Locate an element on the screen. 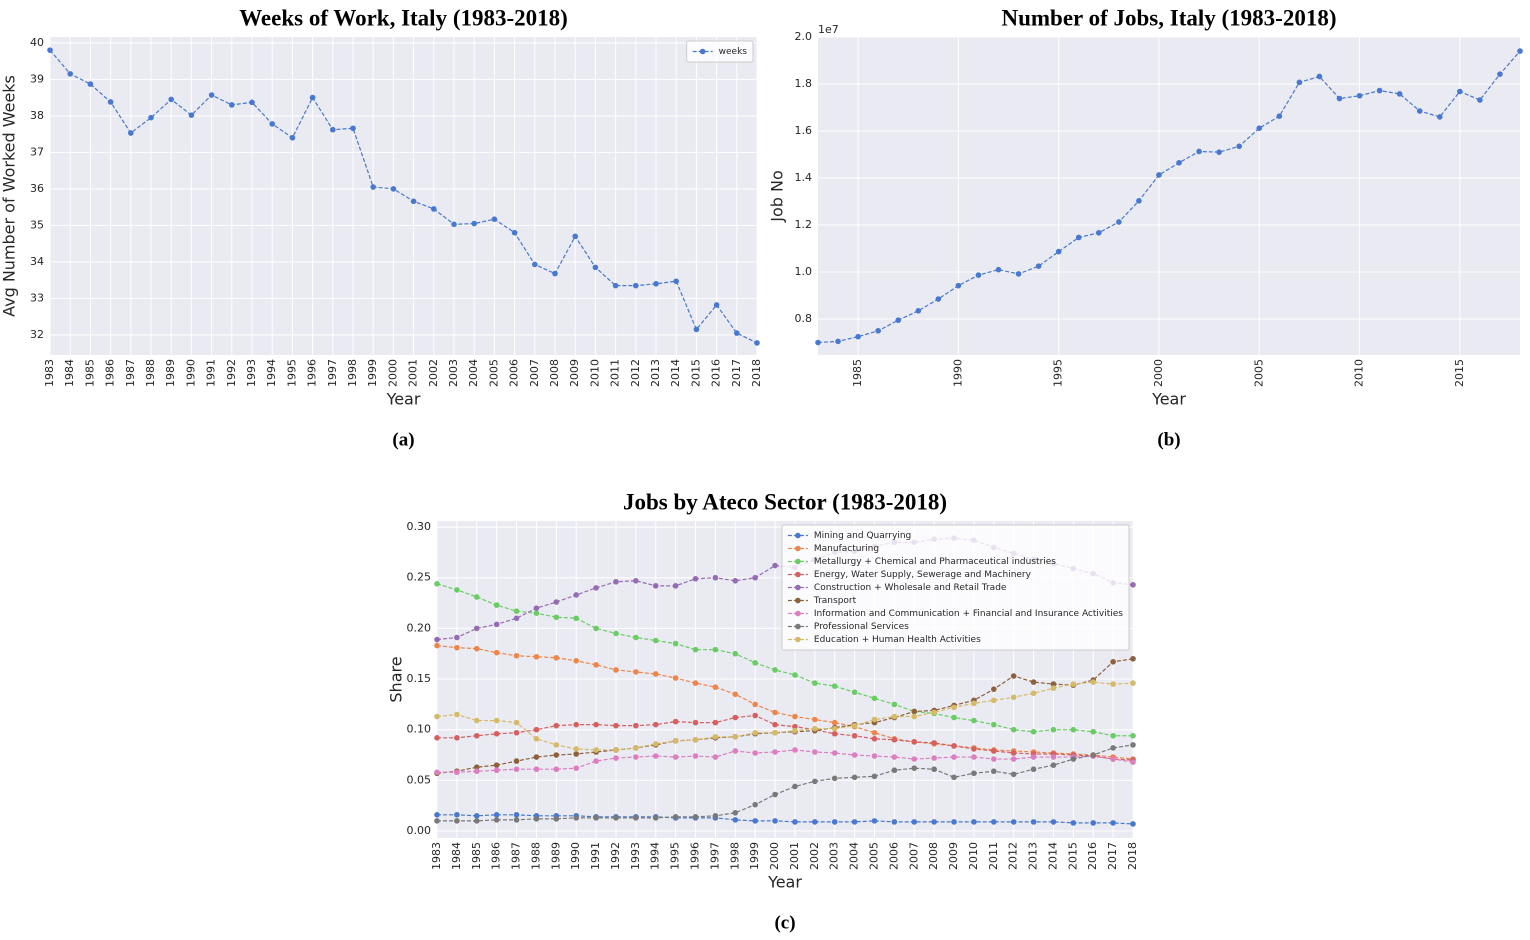 The height and width of the screenshot is (940, 1530). x-tick-label: 1996 is located at coordinates (312, 373).